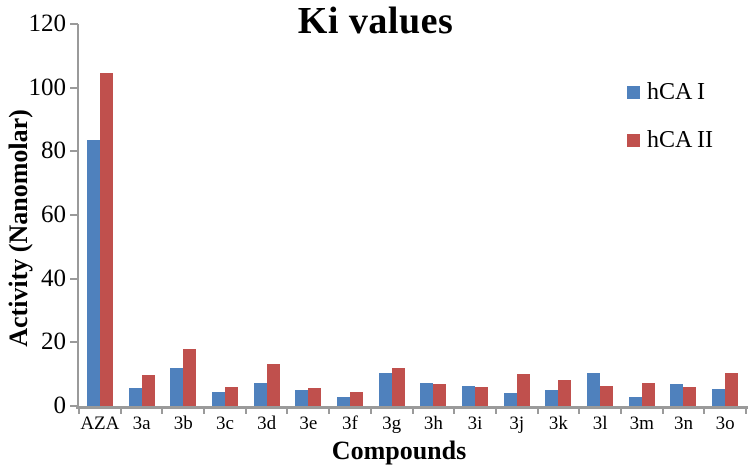 The height and width of the screenshot is (471, 751). Describe the element at coordinates (53, 342) in the screenshot. I see `y-tick-label: 20` at that location.